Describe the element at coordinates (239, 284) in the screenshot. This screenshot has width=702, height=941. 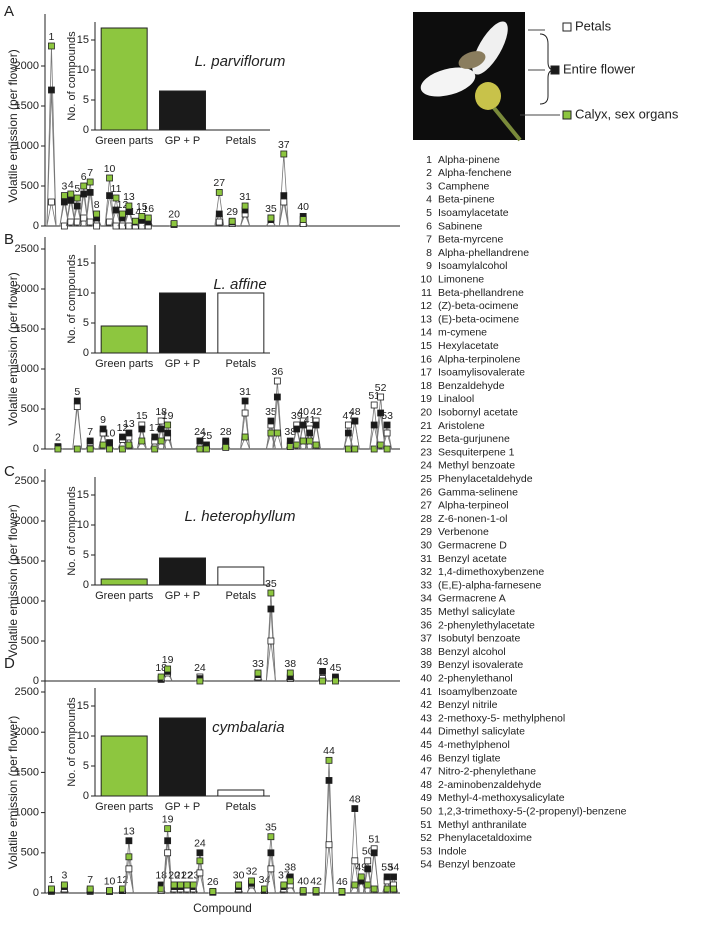
I see `species-title: L. affine` at that location.